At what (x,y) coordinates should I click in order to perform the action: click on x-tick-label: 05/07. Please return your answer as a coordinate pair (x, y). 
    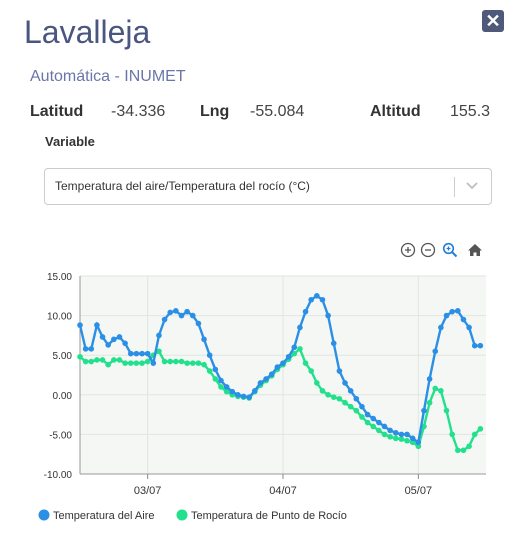
    Looking at the image, I should click on (419, 491).